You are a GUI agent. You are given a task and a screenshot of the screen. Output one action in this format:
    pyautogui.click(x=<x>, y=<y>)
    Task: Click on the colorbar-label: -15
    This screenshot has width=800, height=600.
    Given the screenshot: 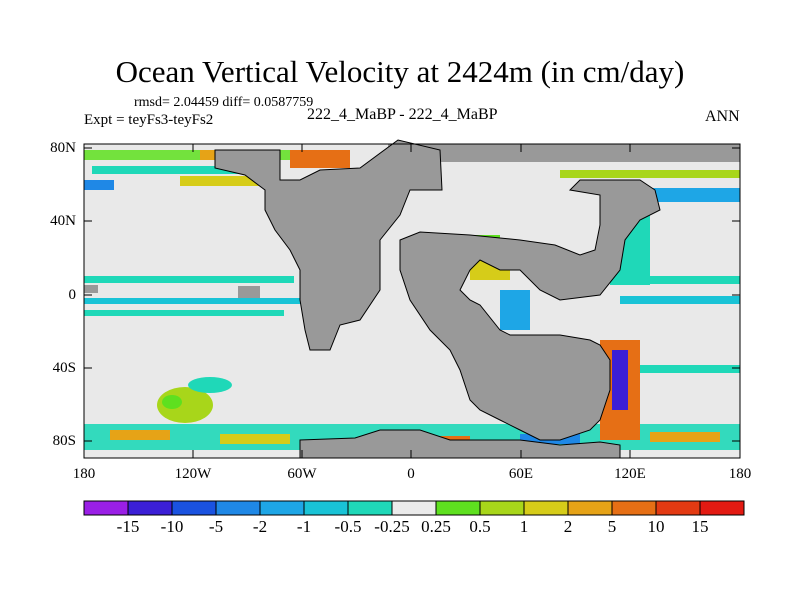 What is the action you would take?
    pyautogui.click(x=128, y=526)
    